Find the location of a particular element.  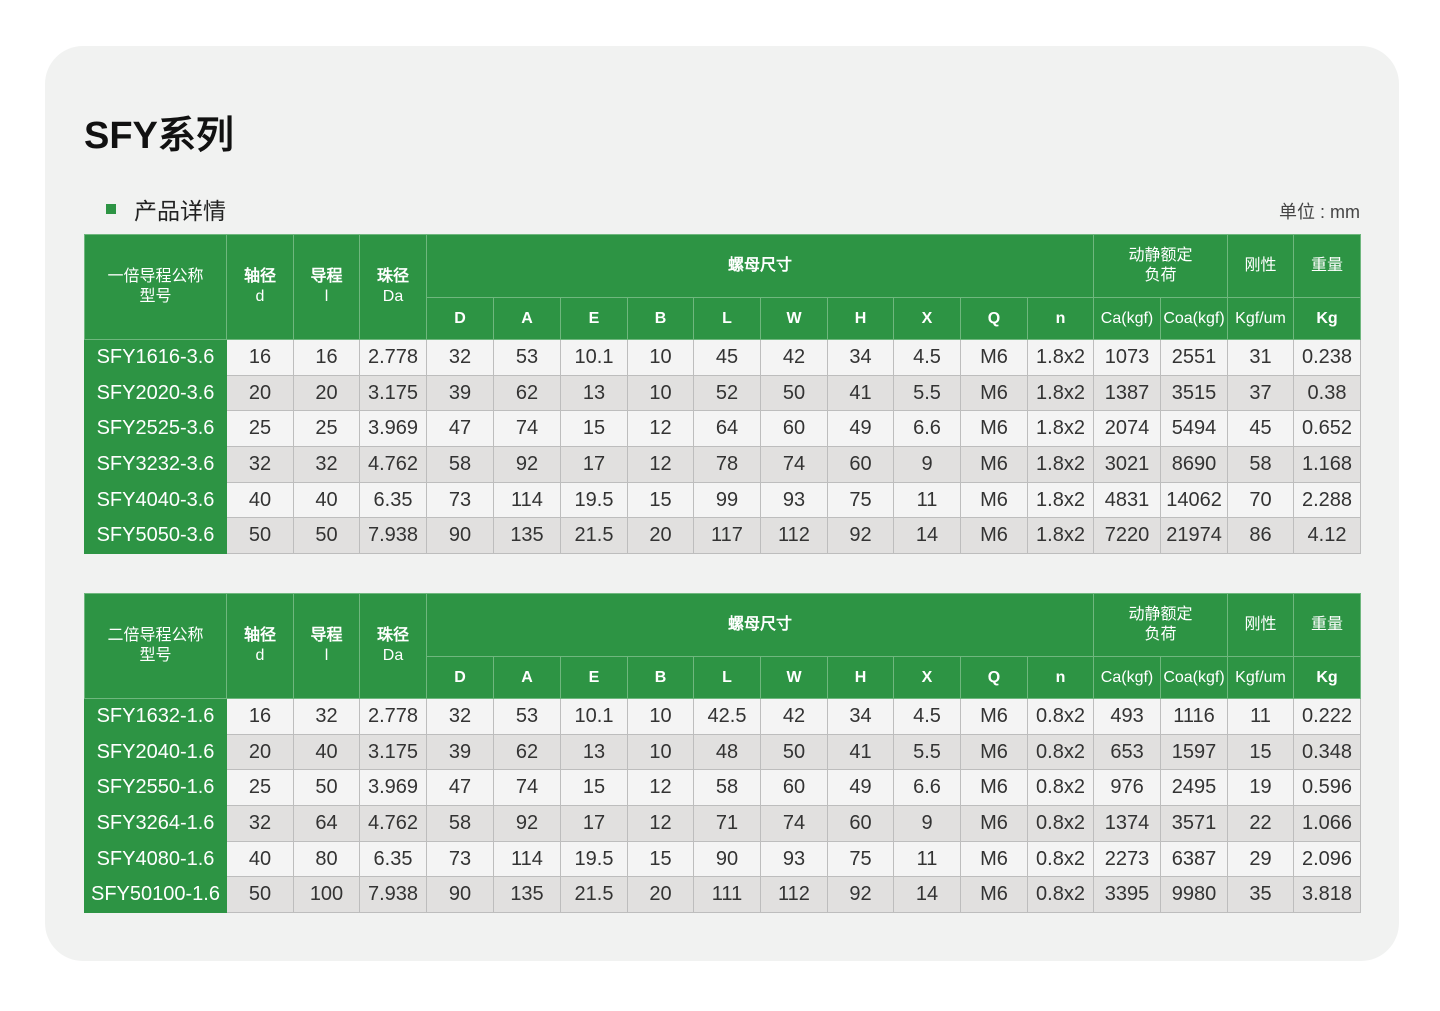

subcolumn-header: Kg is located at coordinates (1327, 677).